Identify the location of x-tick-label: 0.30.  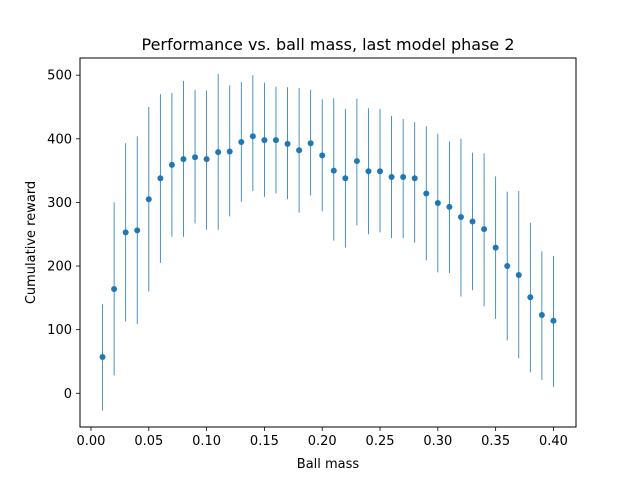
(437, 441).